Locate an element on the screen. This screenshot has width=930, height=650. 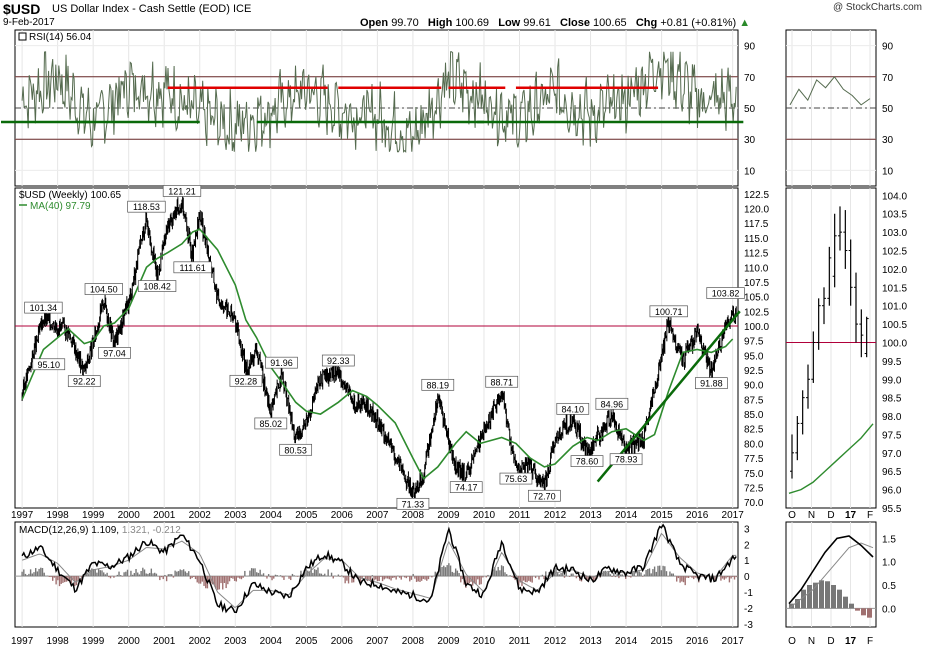
rsi-tick-label: 90 is located at coordinates (750, 47).